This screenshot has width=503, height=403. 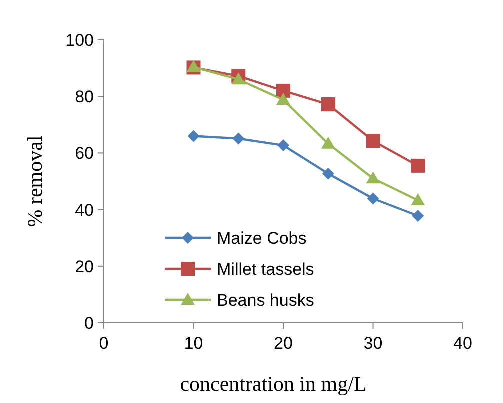 I want to click on y-tick-label: 0, so click(x=89, y=323).